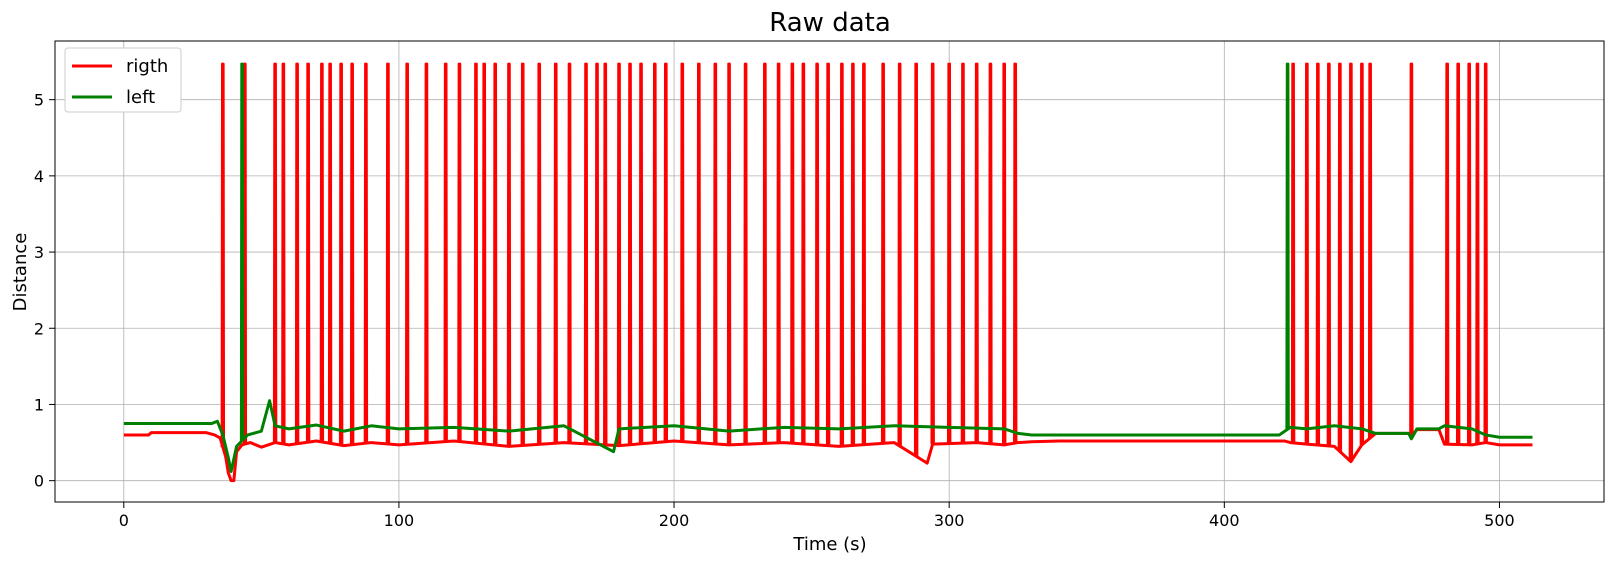 This screenshot has width=1614, height=564. I want to click on legend-label-left: left, so click(140, 97).